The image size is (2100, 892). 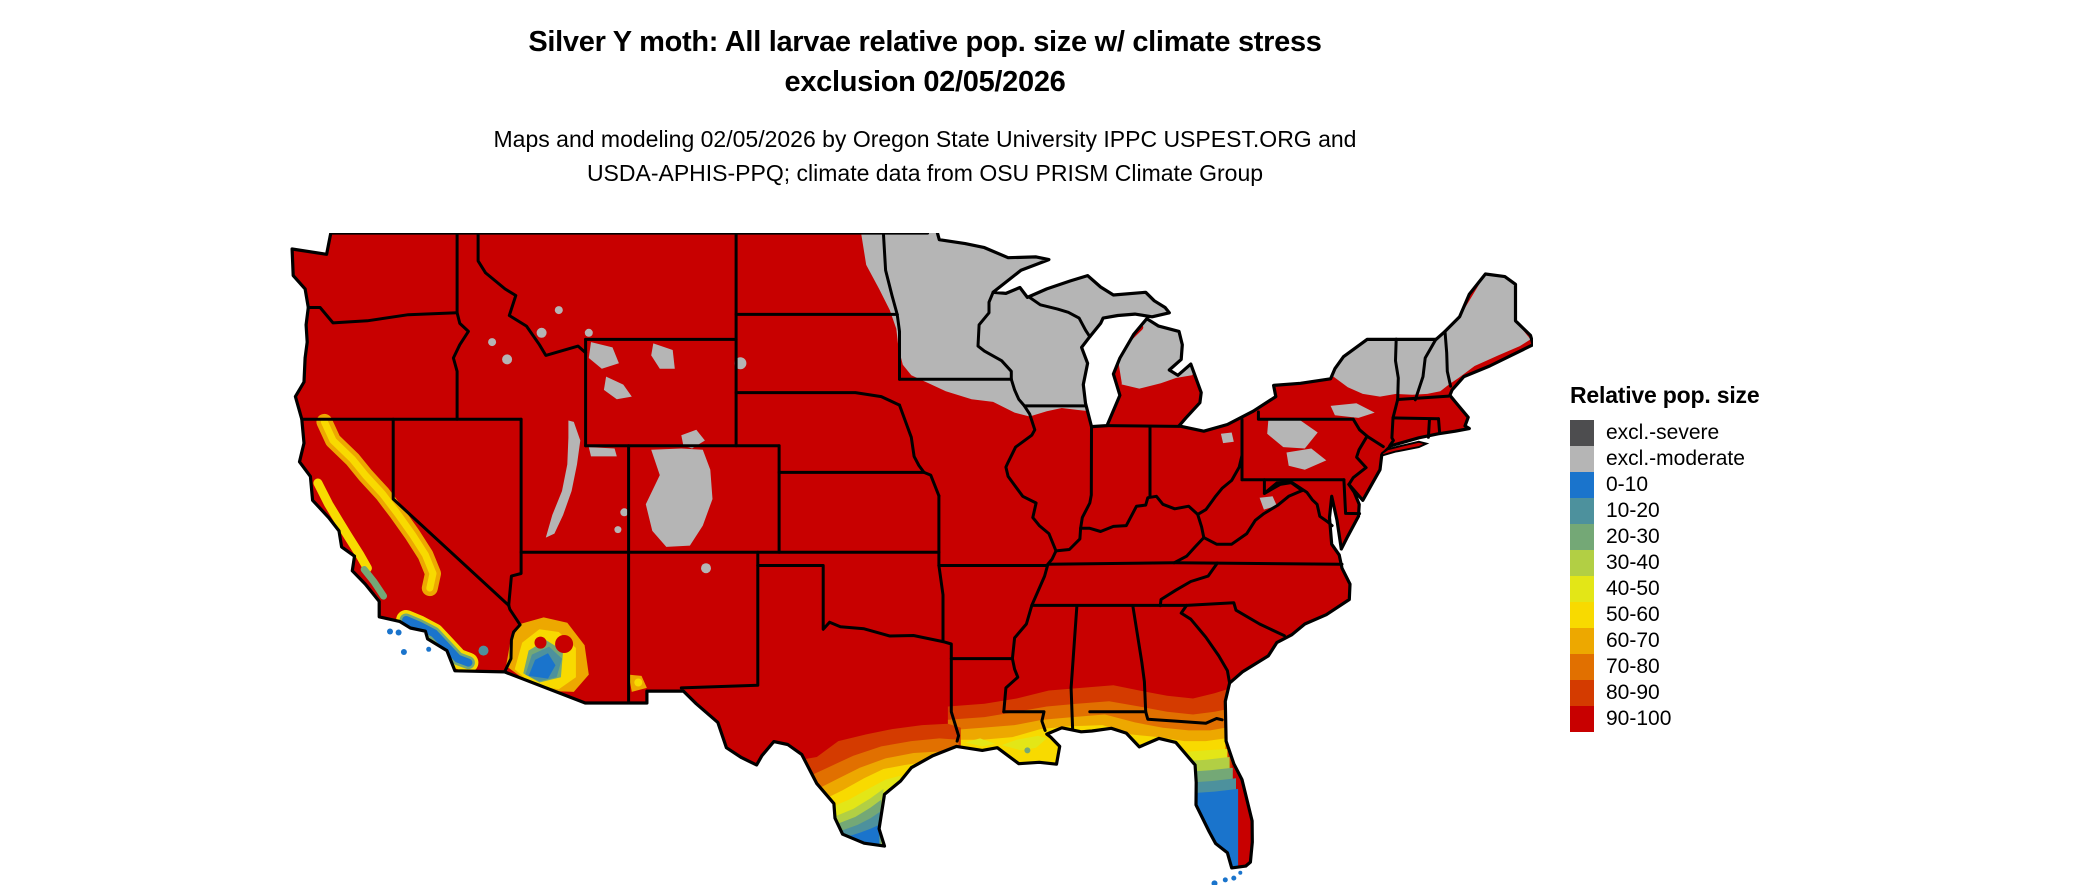 I want to click on legend-item-label: excl.-moderate, so click(x=1675, y=458).